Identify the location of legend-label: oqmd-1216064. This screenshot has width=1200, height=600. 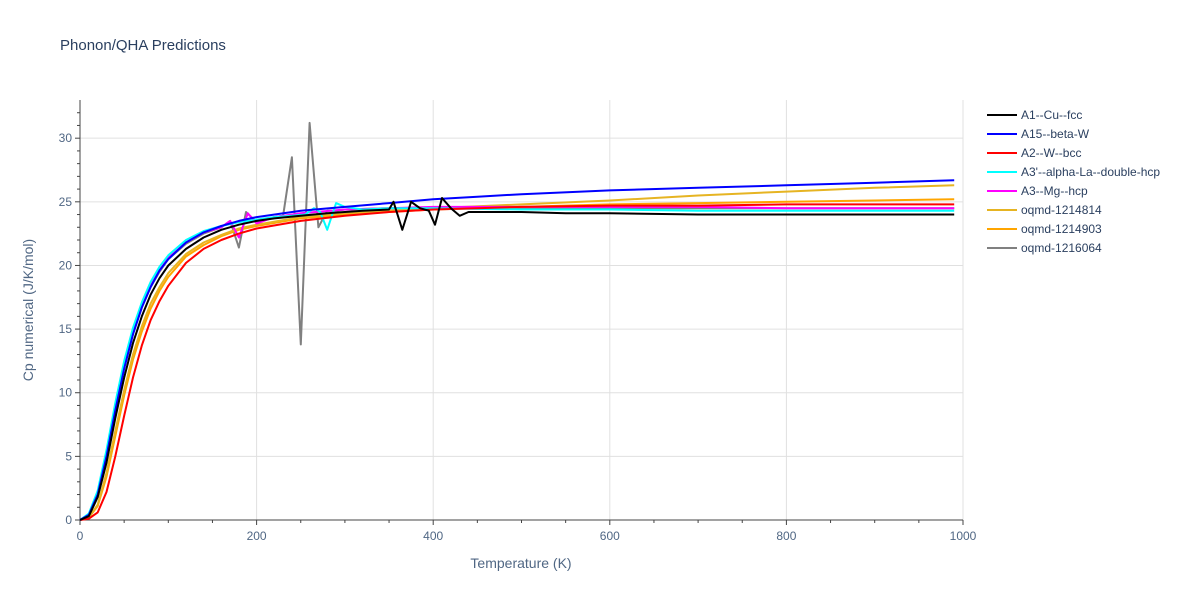
(1061, 248).